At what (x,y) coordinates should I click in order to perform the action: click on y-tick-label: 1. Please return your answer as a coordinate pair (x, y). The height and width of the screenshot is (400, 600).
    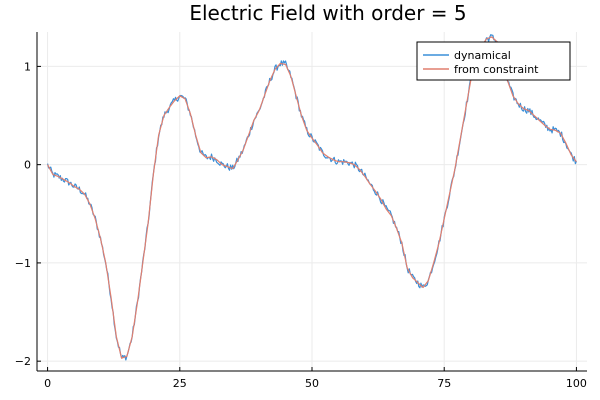
    Looking at the image, I should click on (27, 66).